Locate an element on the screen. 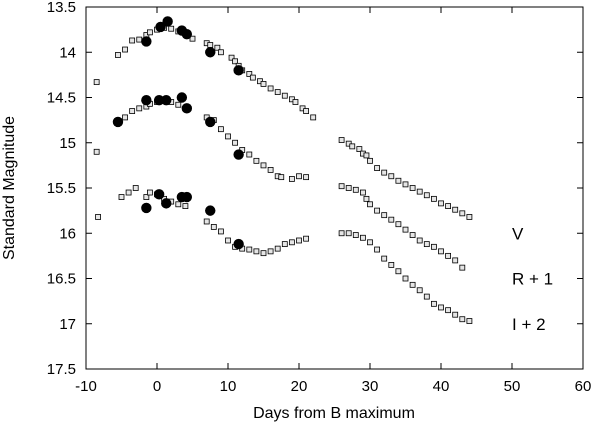 This screenshot has width=597, height=427. y-tick-label: 16 is located at coordinates (67, 233).